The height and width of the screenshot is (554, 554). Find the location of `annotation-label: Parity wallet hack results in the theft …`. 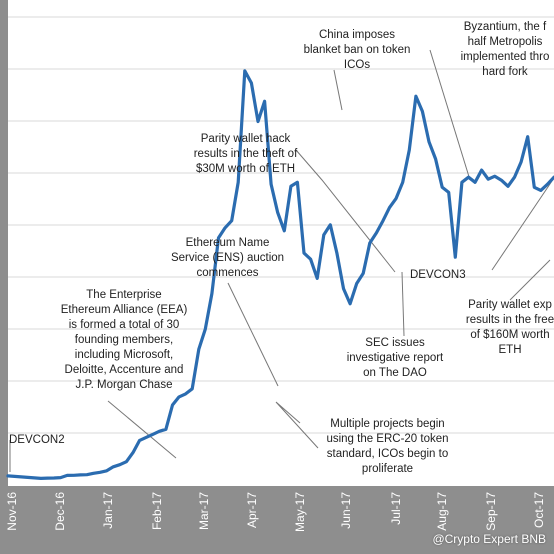

annotation-label: Parity wallet hack results in the theft … is located at coordinates (245, 154).